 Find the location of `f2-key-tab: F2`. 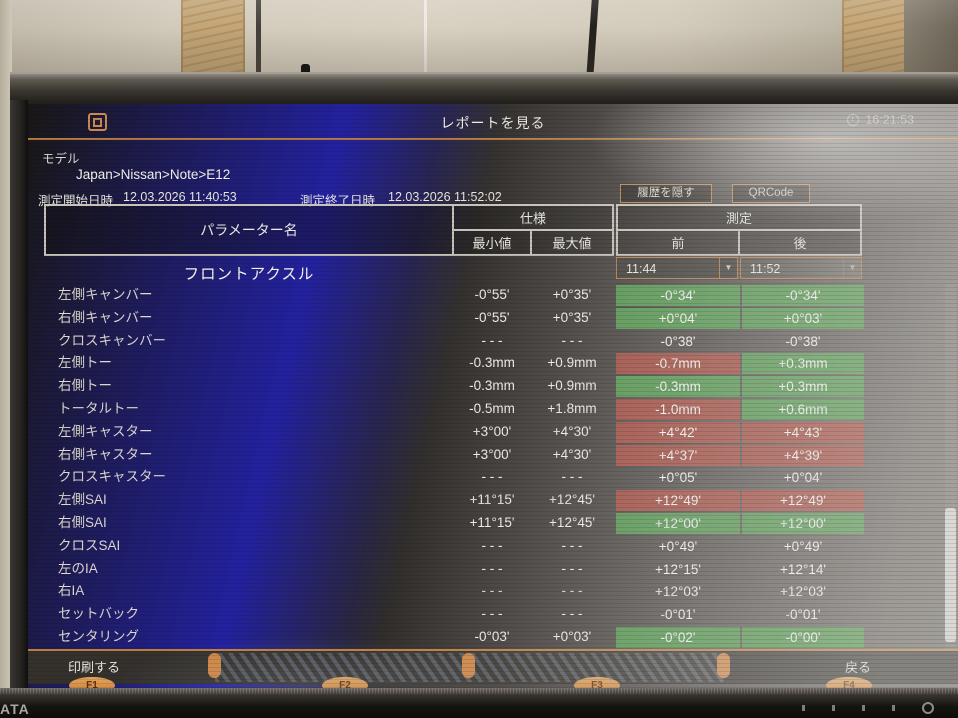

f2-key-tab: F2 is located at coordinates (345, 682).